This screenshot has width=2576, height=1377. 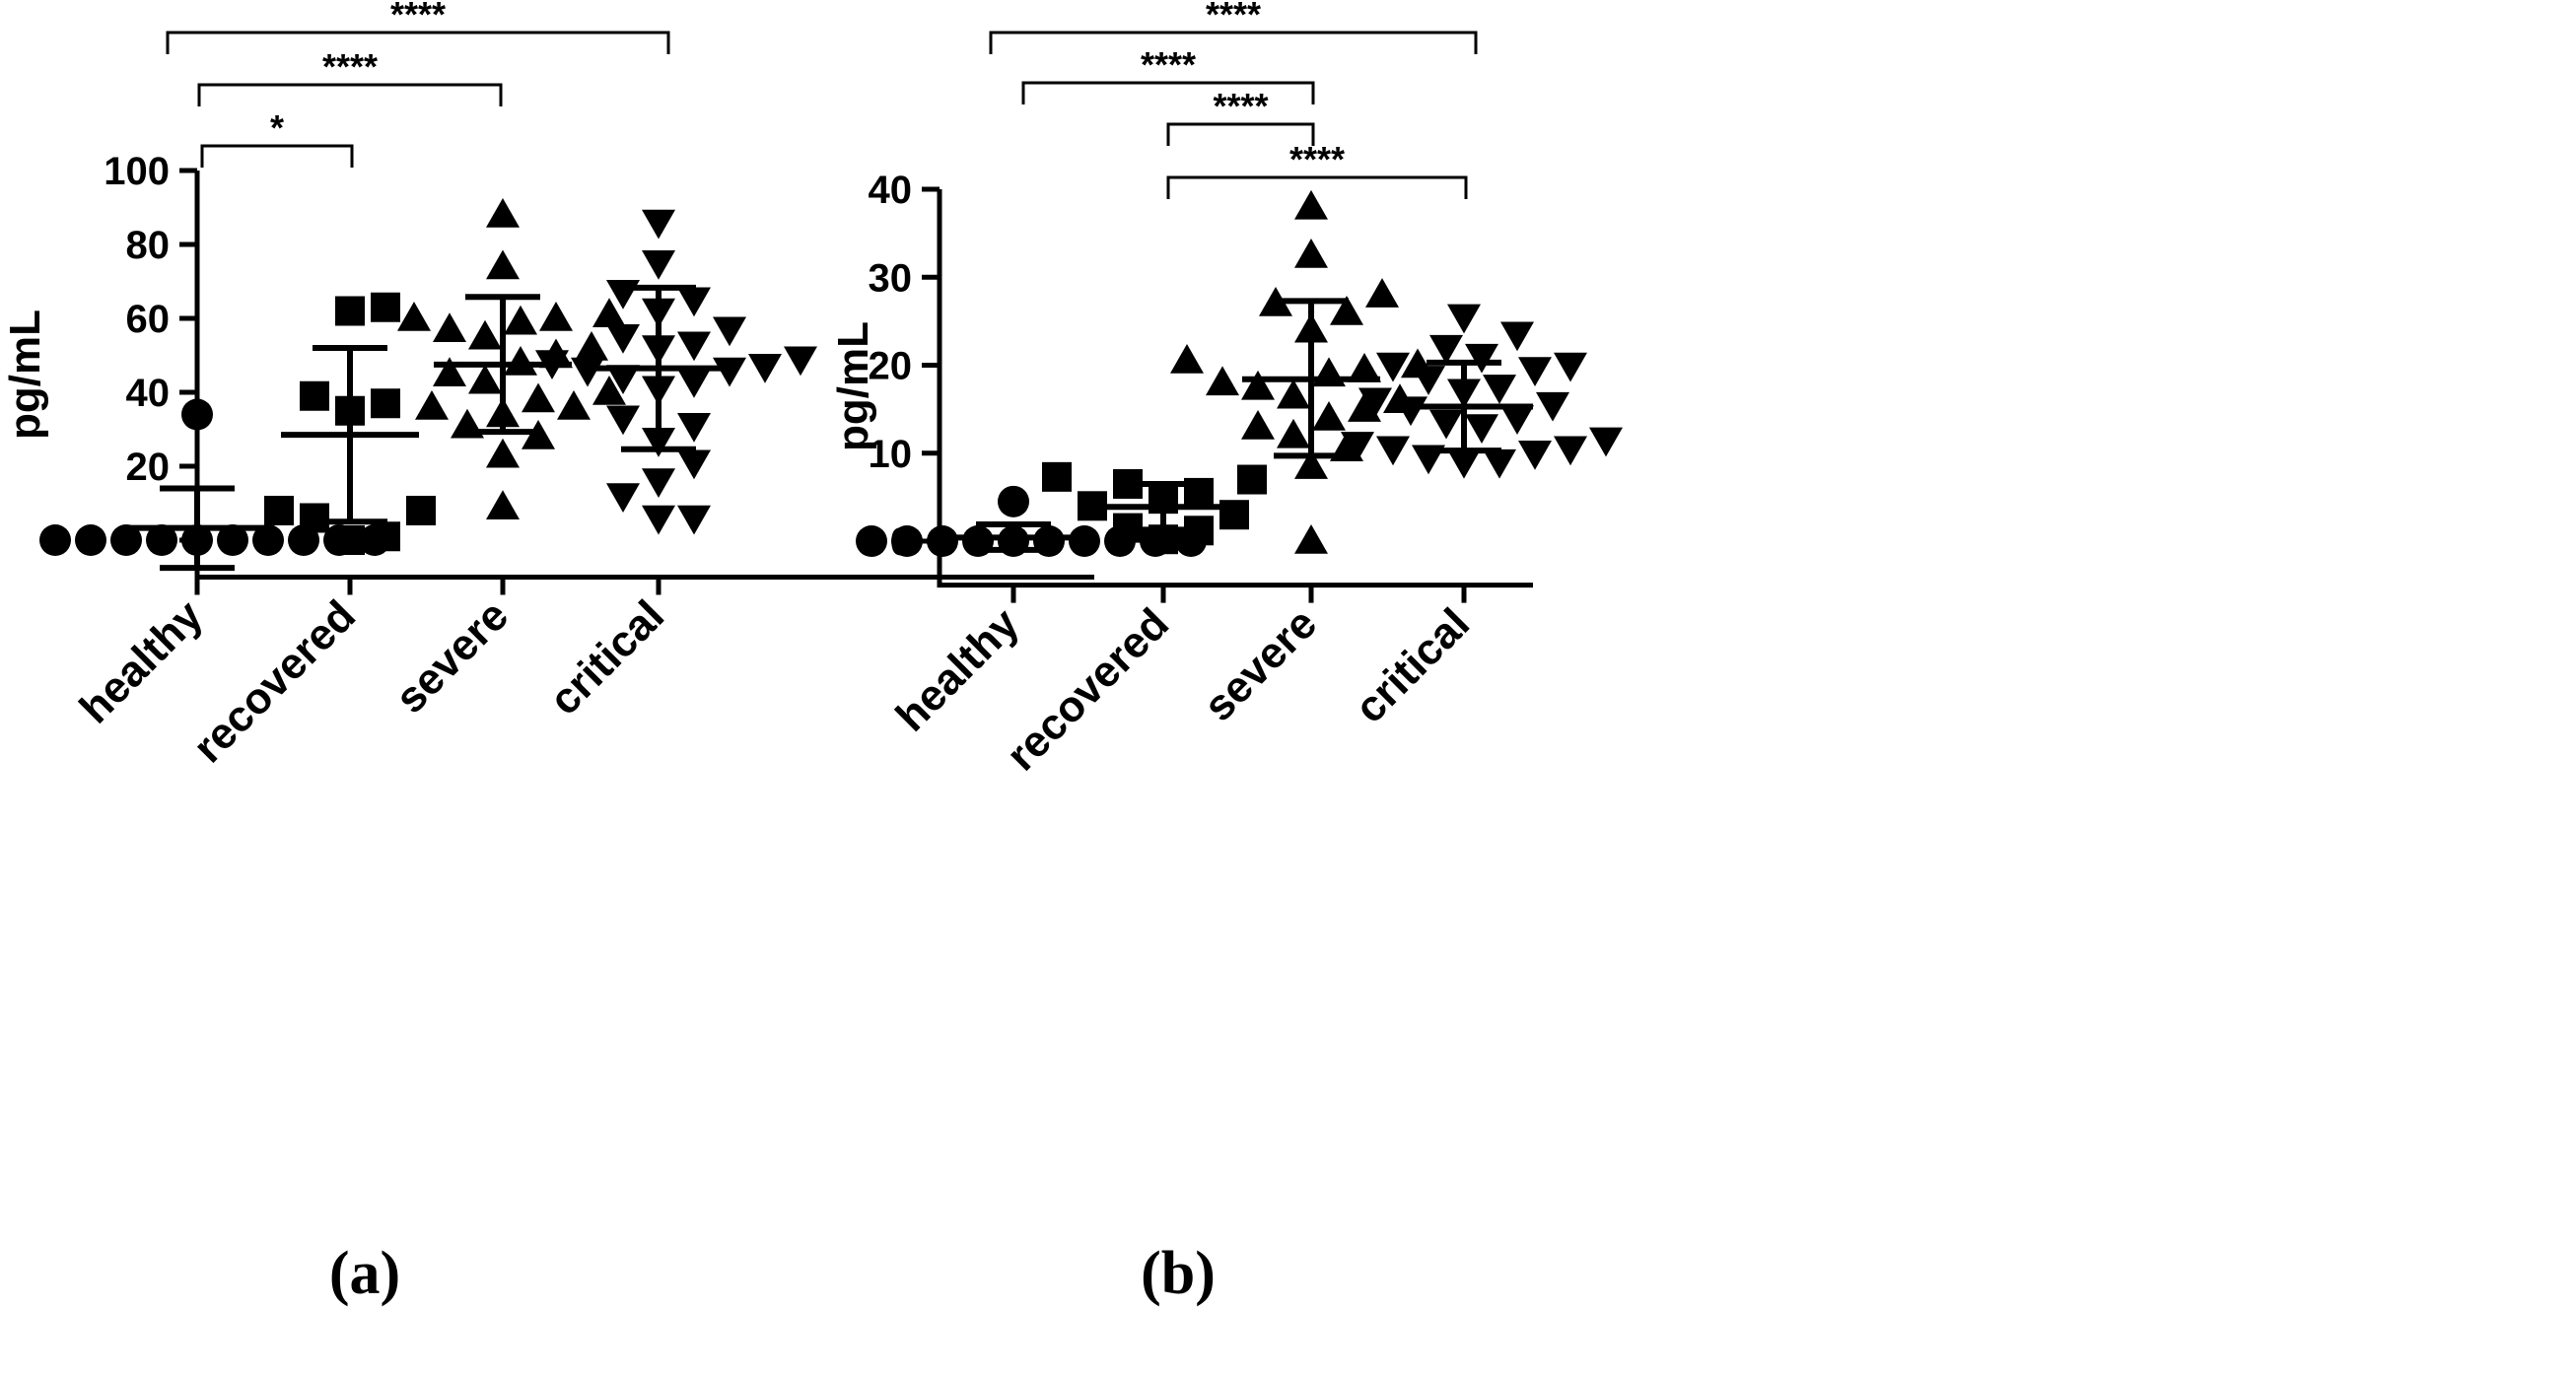 I want to click on significance-label-healthy-severe: ****, so click(x=350, y=66).